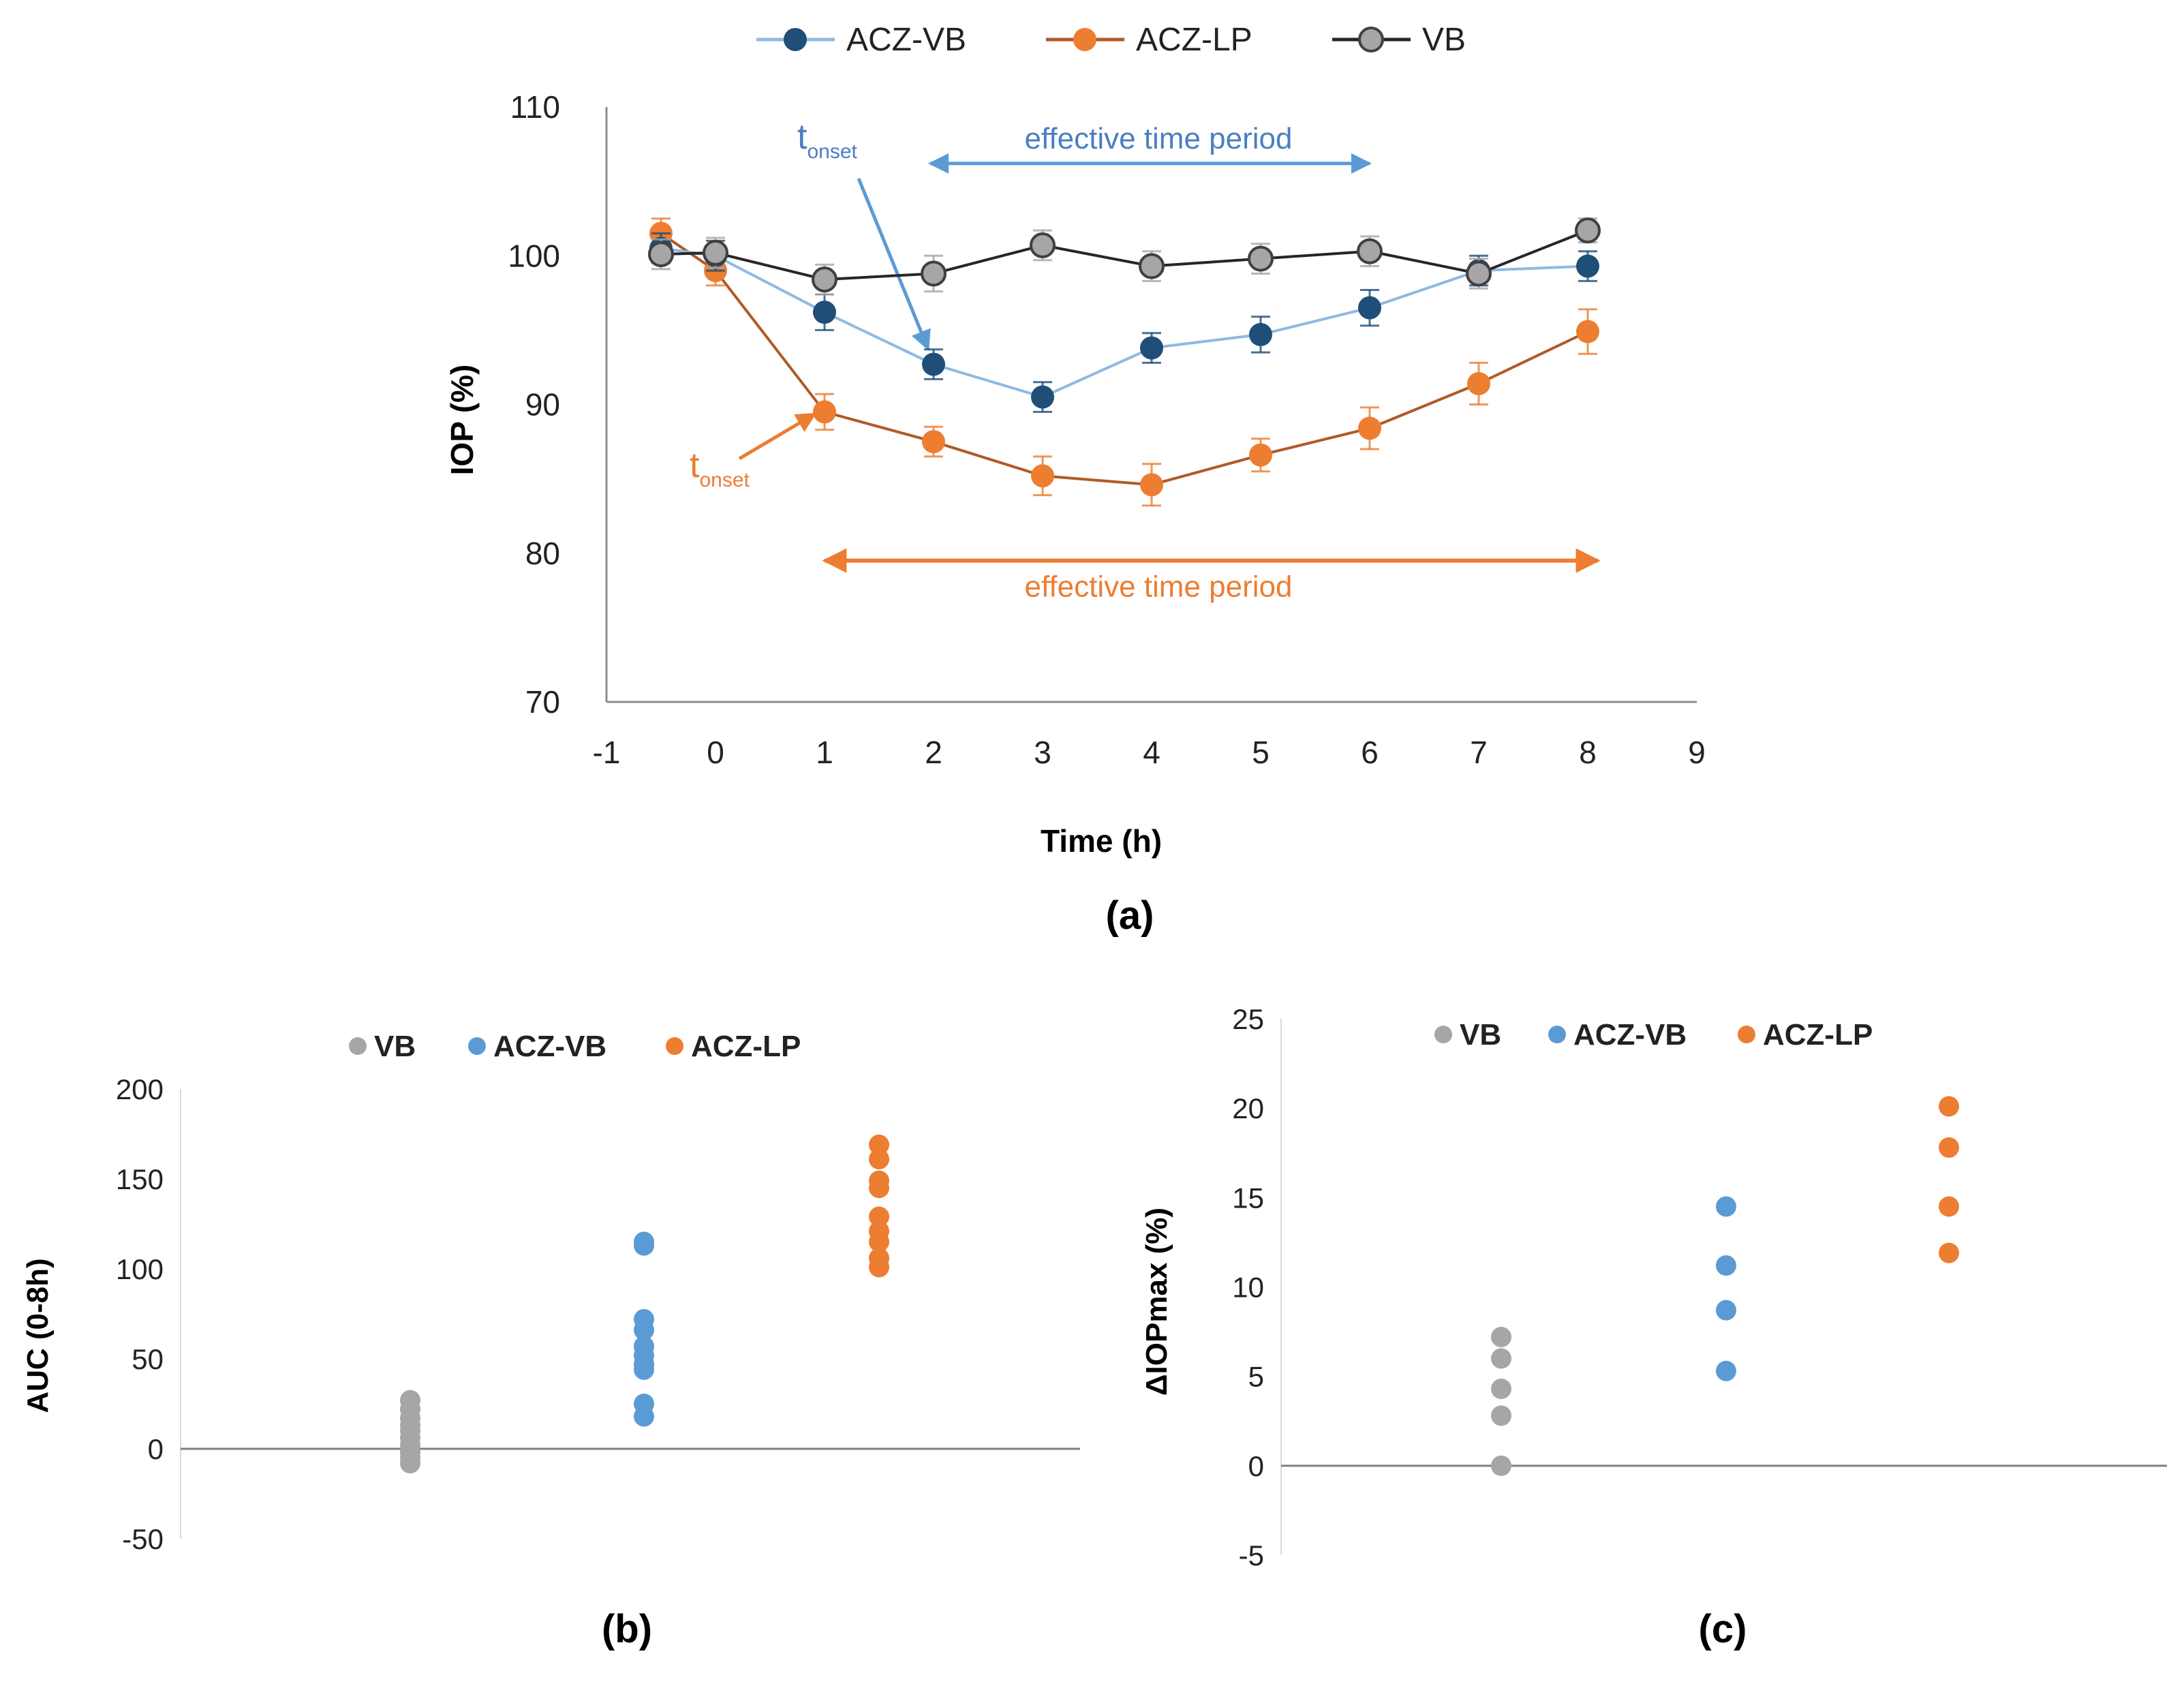  Describe the element at coordinates (1444, 40) in the screenshot. I see `legend-label-vb: VB` at that location.